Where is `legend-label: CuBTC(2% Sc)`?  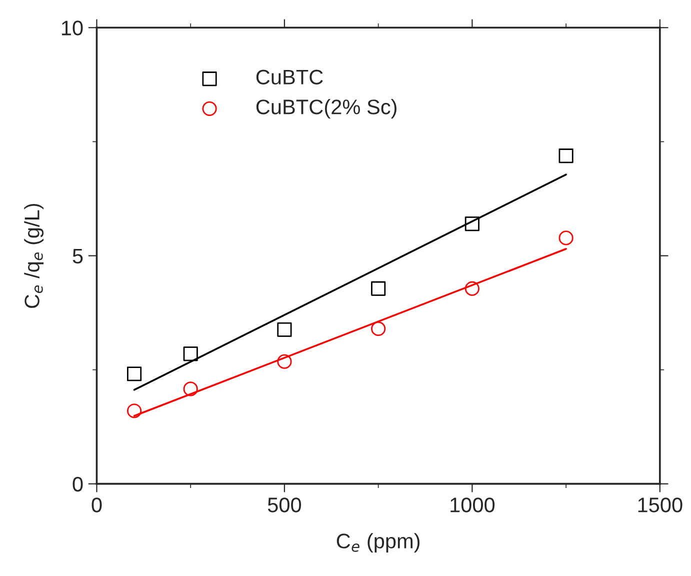
legend-label: CuBTC(2% Sc) is located at coordinates (326, 108).